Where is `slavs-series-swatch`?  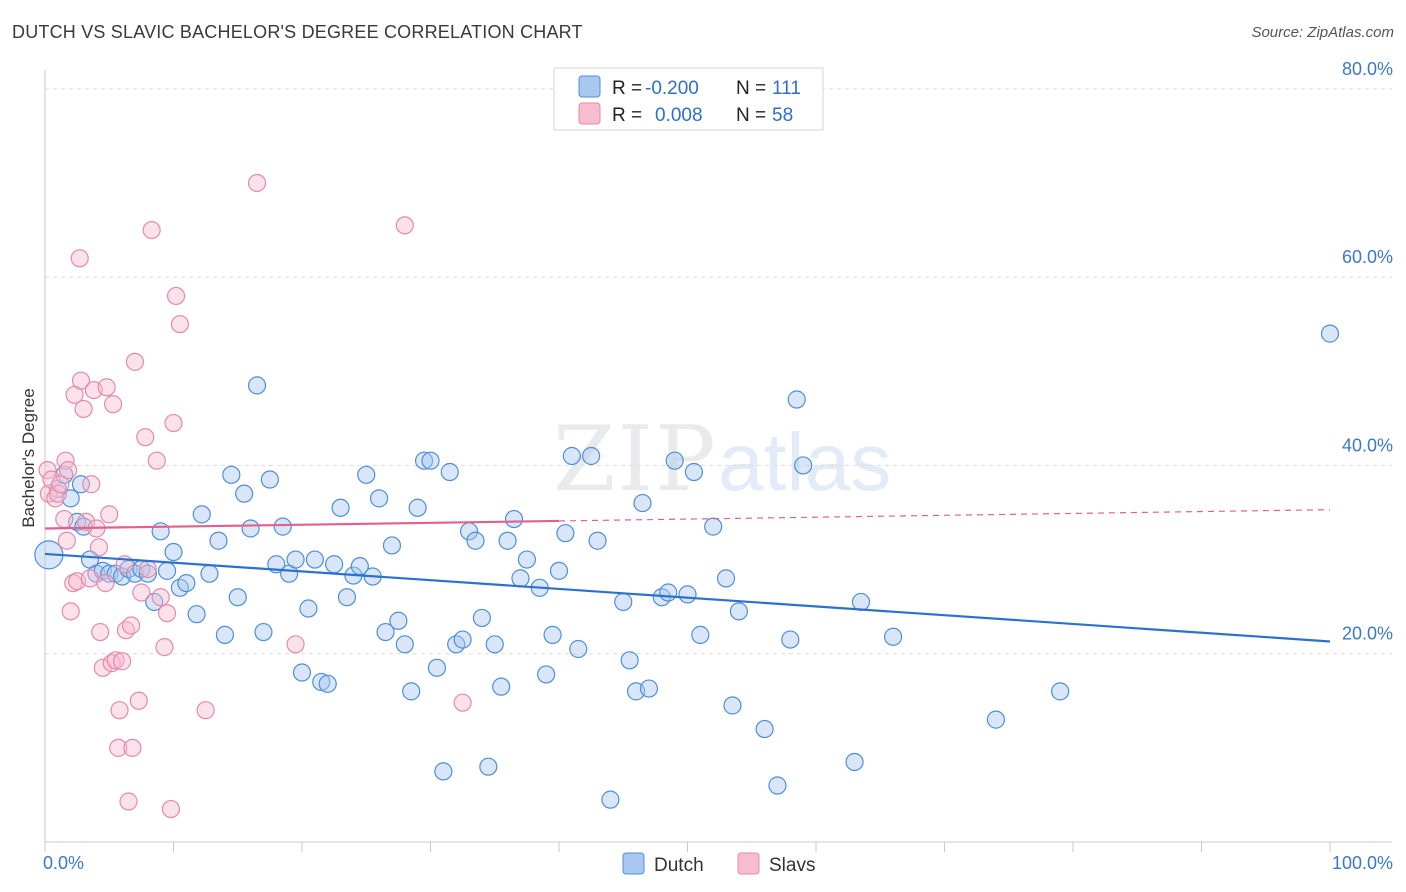 slavs-series-swatch is located at coordinates (748, 863).